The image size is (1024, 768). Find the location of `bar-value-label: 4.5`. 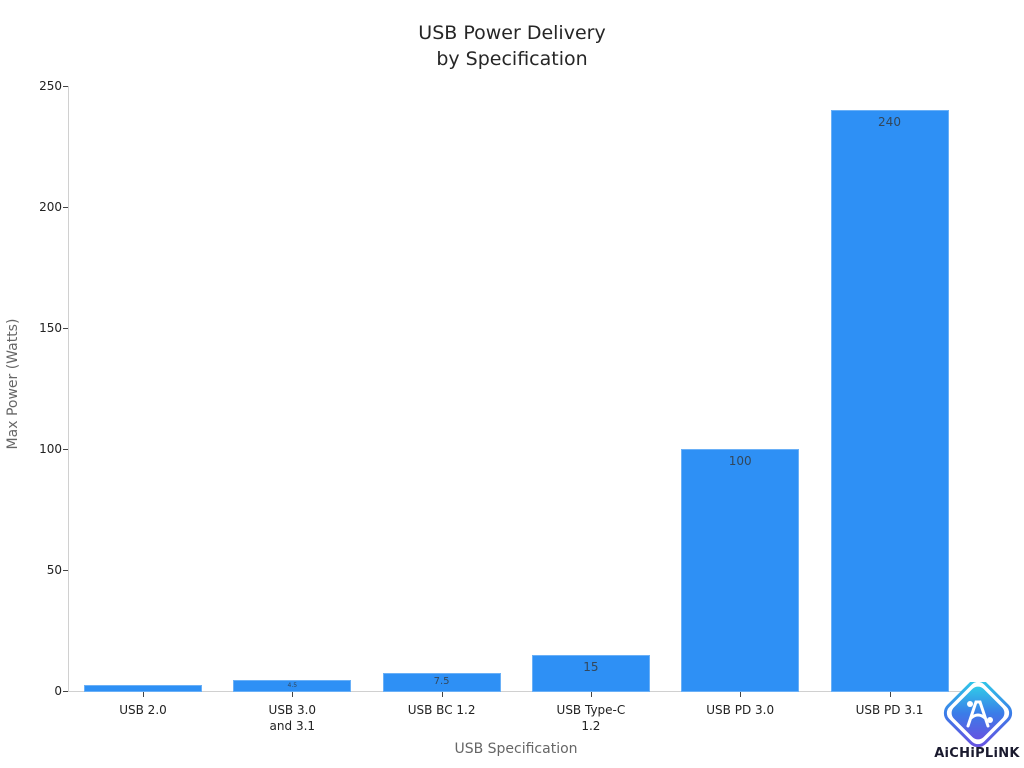

bar-value-label: 4.5 is located at coordinates (292, 686).